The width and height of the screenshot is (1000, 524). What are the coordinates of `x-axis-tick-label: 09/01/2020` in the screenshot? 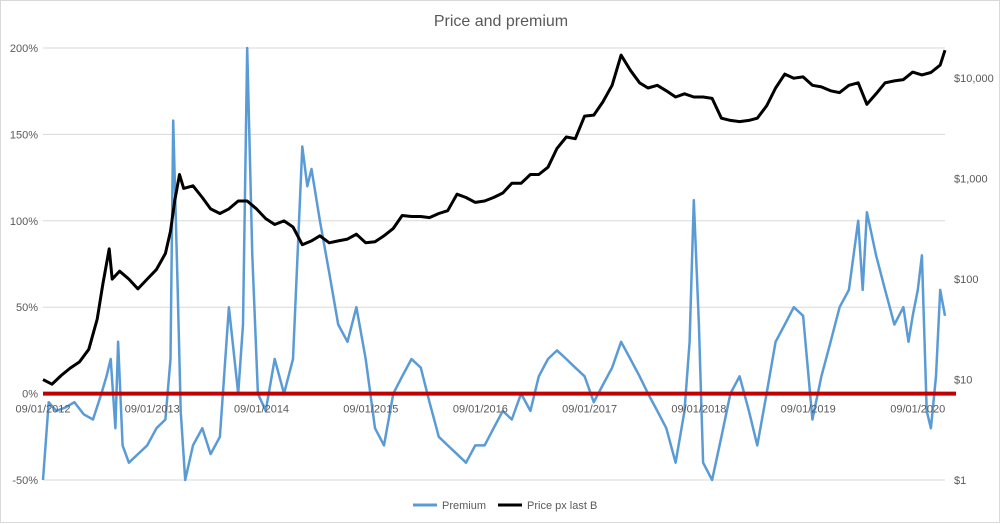 It's located at (917, 410).